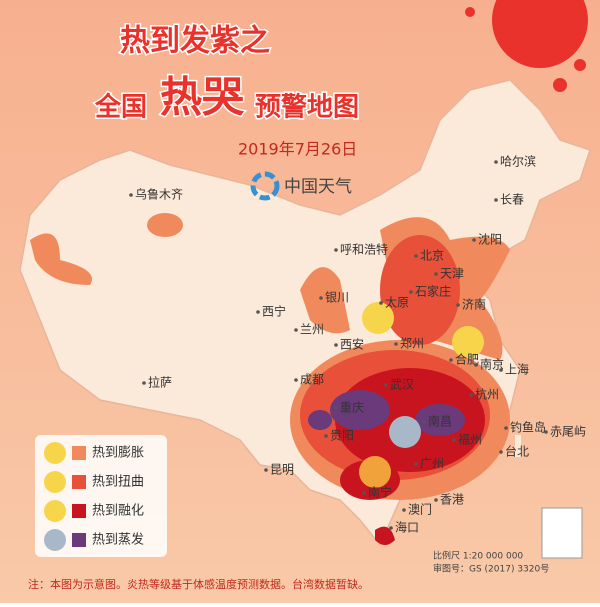 The image size is (600, 607). I want to click on city-label: 钓鱼岛, so click(528, 427).